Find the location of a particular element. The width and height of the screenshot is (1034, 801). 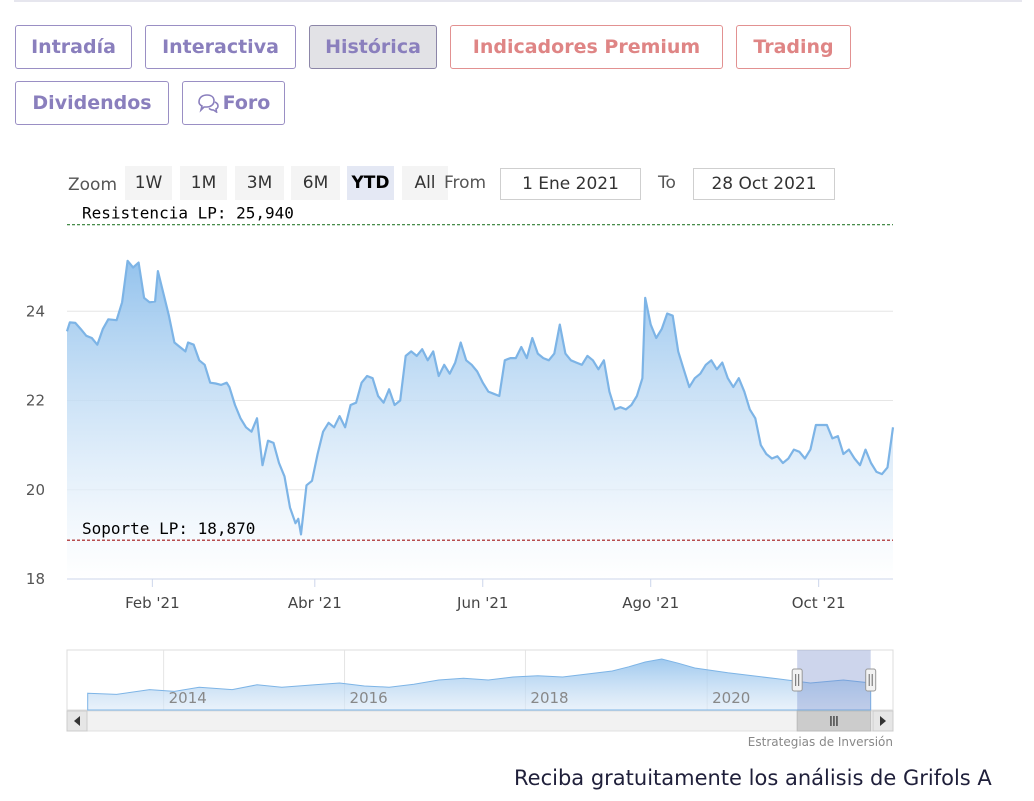

tab-label: Trading is located at coordinates (793, 47).